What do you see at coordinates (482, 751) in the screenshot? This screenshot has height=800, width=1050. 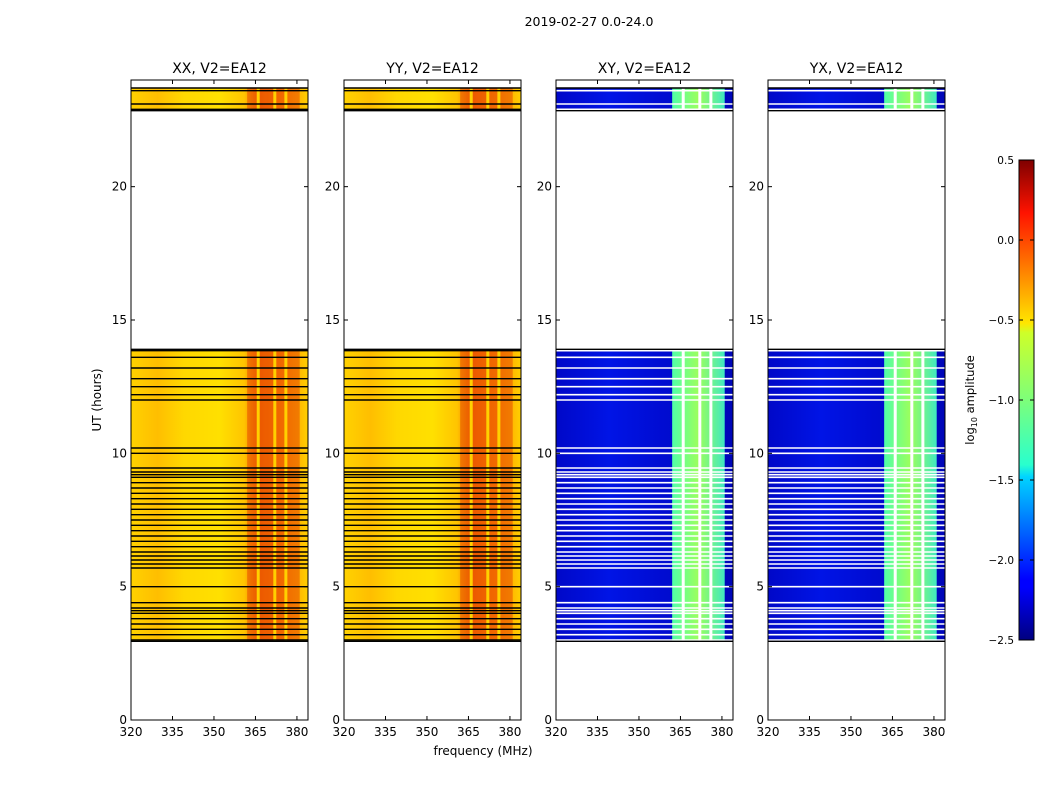 I see `x-axis-label: frequency (MHz)` at bounding box center [482, 751].